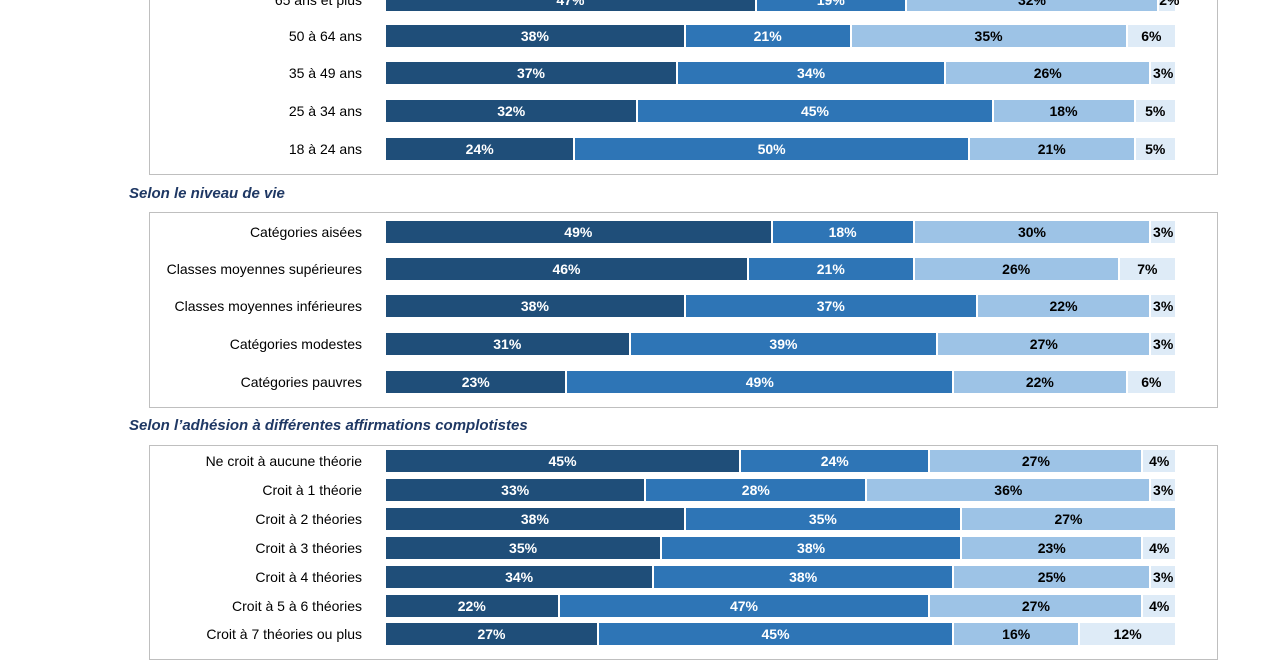  What do you see at coordinates (1053, 577) in the screenshot?
I see `bar-segment: 25%` at bounding box center [1053, 577].